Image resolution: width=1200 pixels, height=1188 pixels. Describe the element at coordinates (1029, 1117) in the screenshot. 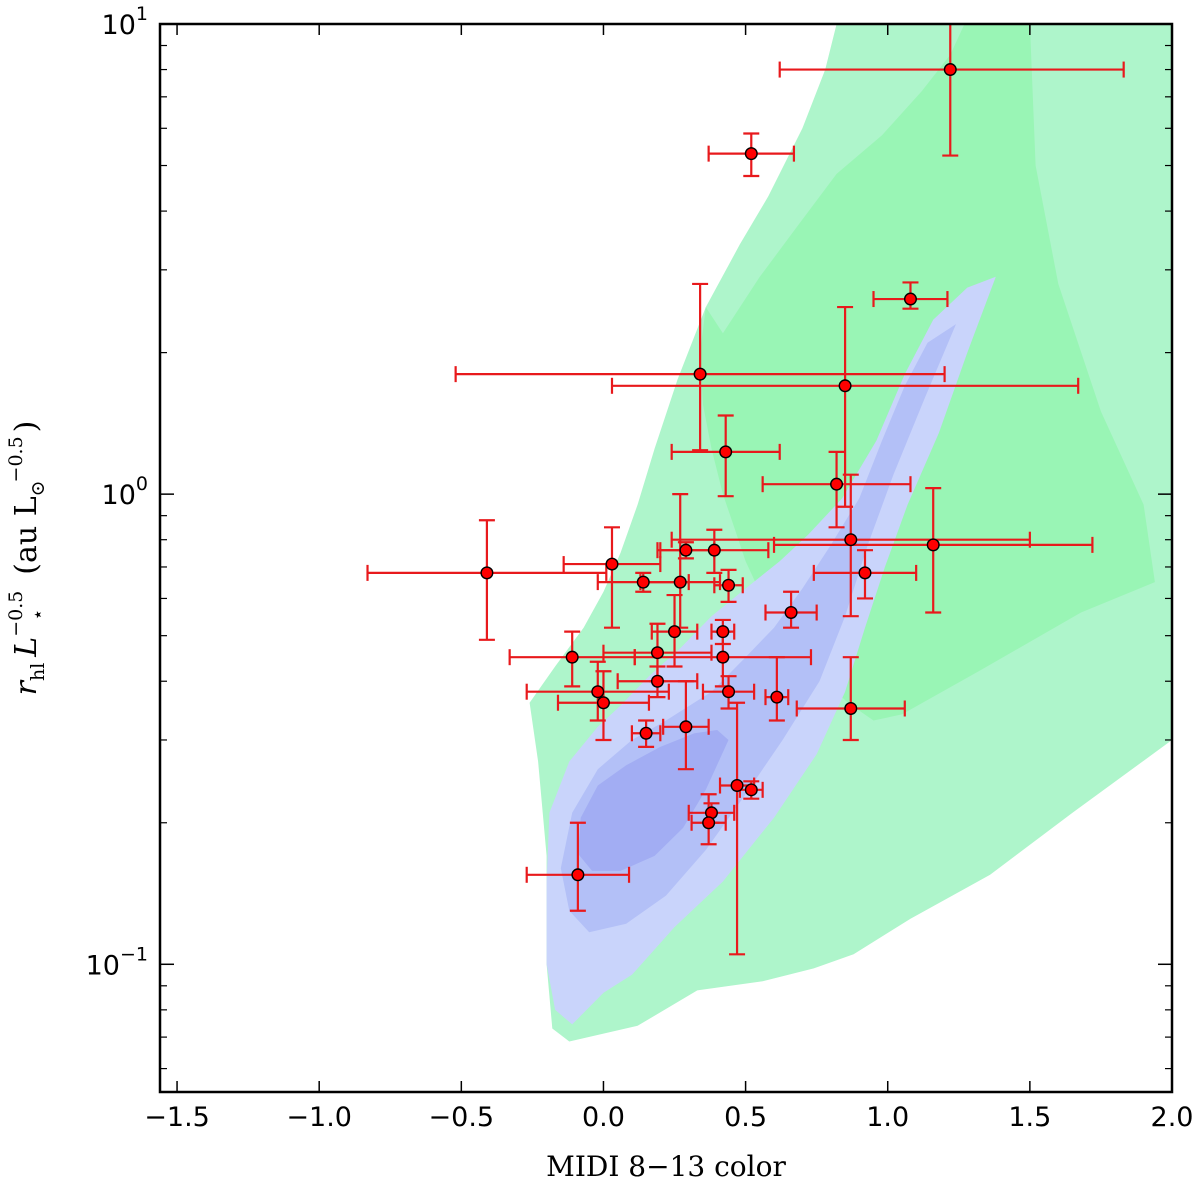

I see `x-tick-label: 1.5` at that location.